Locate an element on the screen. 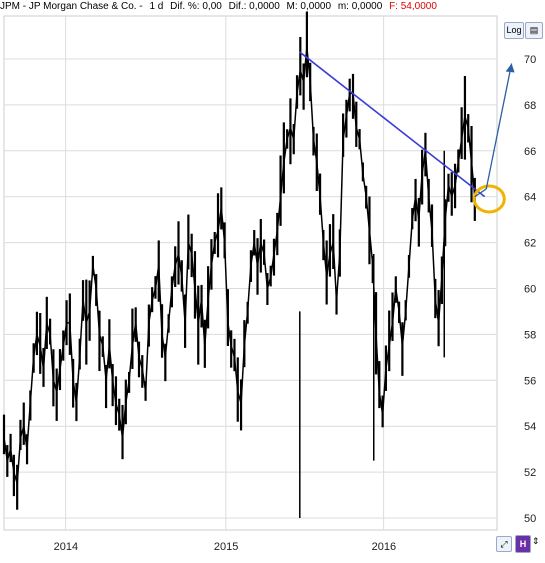 The width and height of the screenshot is (545, 563). x-axis: 2014 2015 2016 is located at coordinates (225, 547).